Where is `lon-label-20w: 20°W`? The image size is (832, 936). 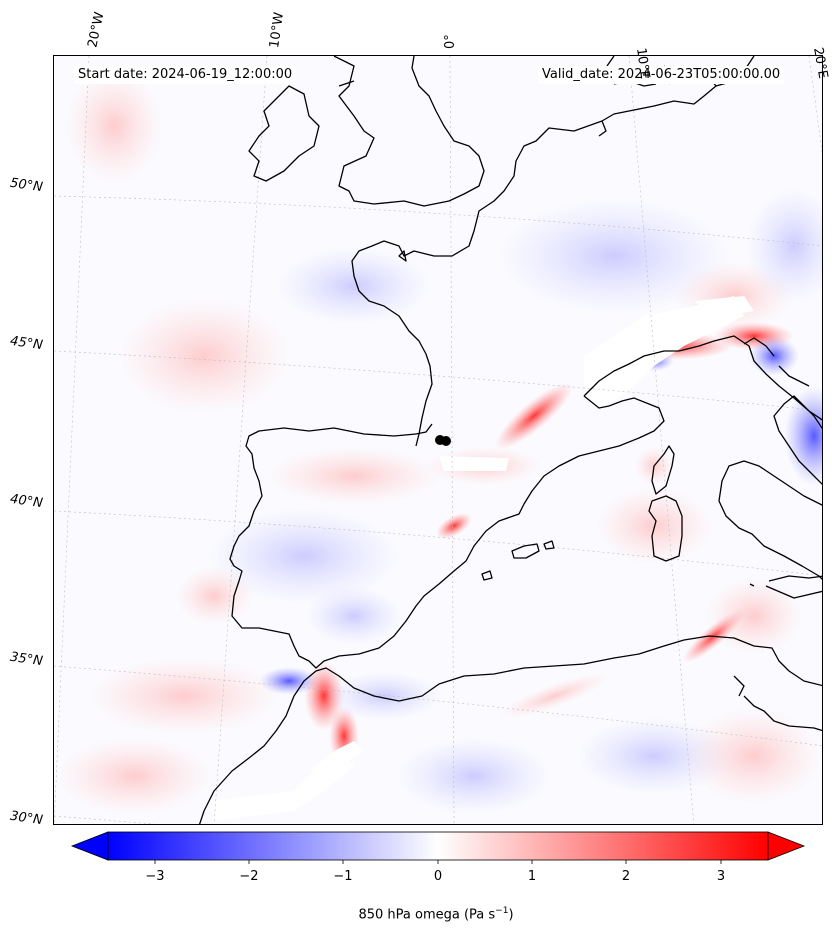
lon-label-20w: 20°W is located at coordinates (96, 29).